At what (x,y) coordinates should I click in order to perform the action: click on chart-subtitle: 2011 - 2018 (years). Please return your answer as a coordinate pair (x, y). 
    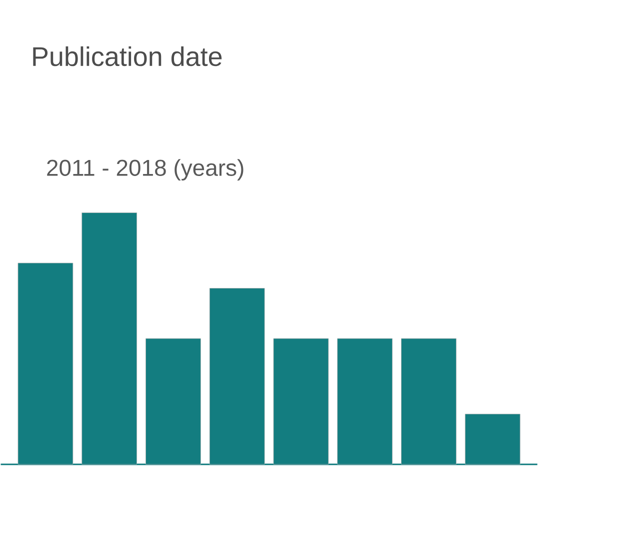
    Looking at the image, I should click on (145, 169).